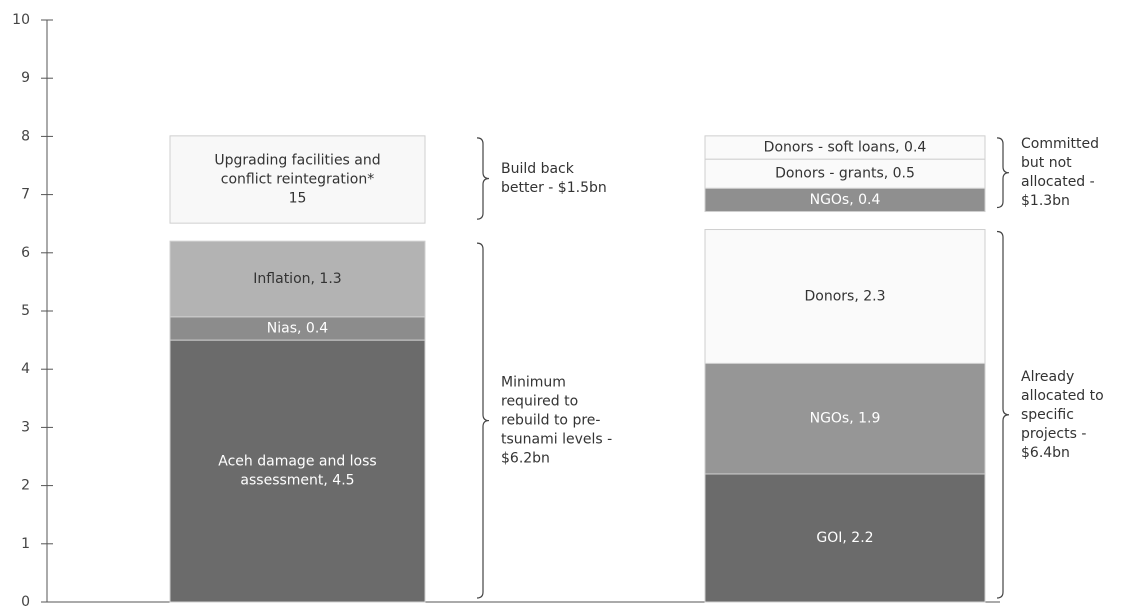 Image resolution: width=1126 pixels, height=606 pixels. What do you see at coordinates (1045, 201) in the screenshot?
I see `bracket-label: $1.3bn` at bounding box center [1045, 201].